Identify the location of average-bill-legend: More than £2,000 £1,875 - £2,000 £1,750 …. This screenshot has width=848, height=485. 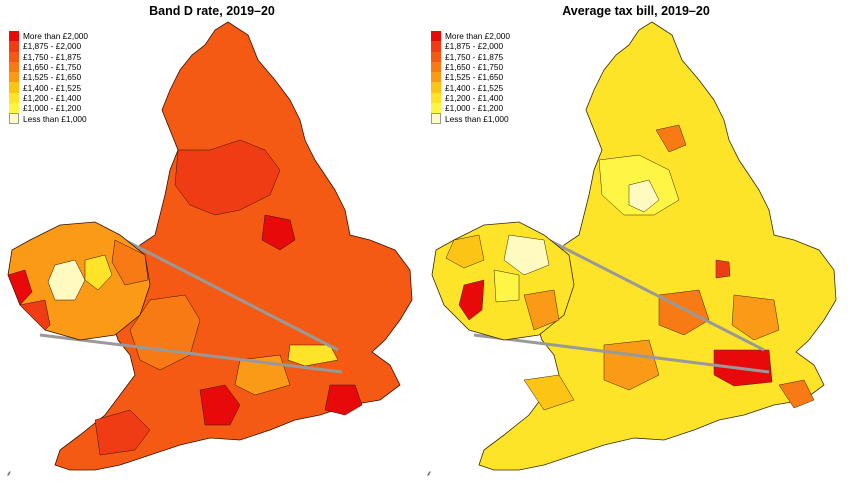
(470, 77).